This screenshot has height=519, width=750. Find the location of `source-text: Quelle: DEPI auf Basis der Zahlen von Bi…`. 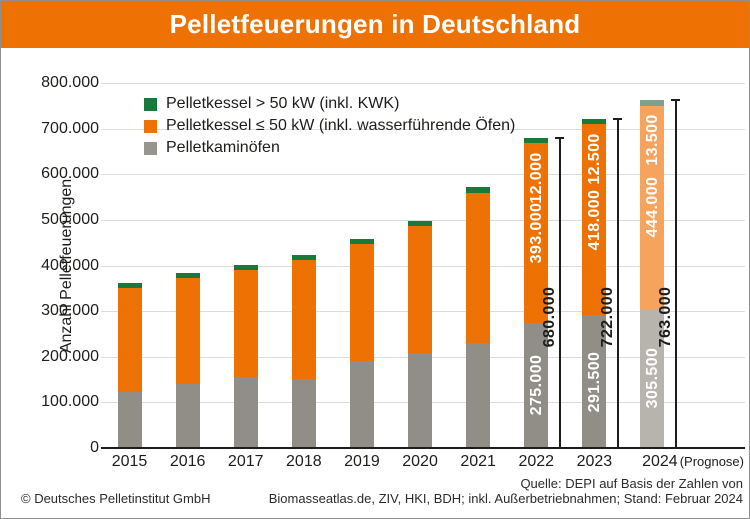

source-text: Quelle: DEPI auf Basis der Zahlen von Bi… is located at coordinates (506, 491).